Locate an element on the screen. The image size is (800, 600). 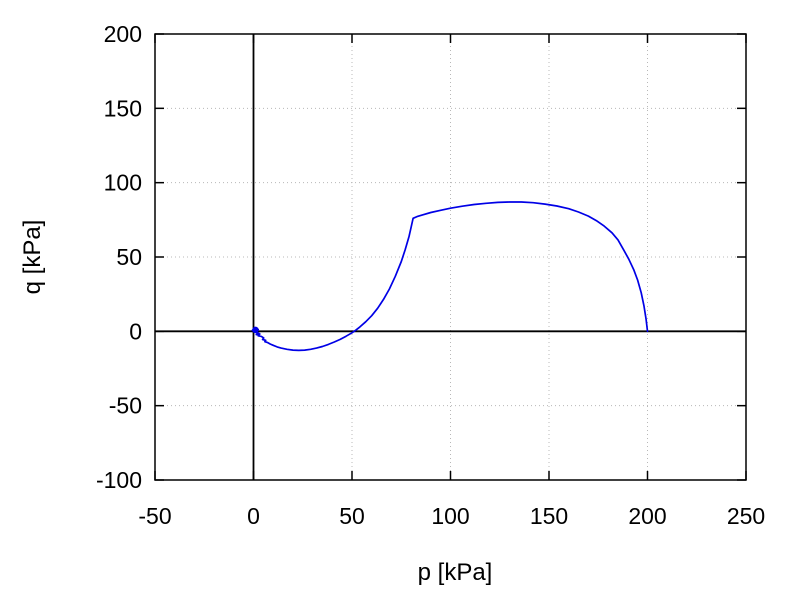
x-tick-label: -50 is located at coordinates (154, 516).